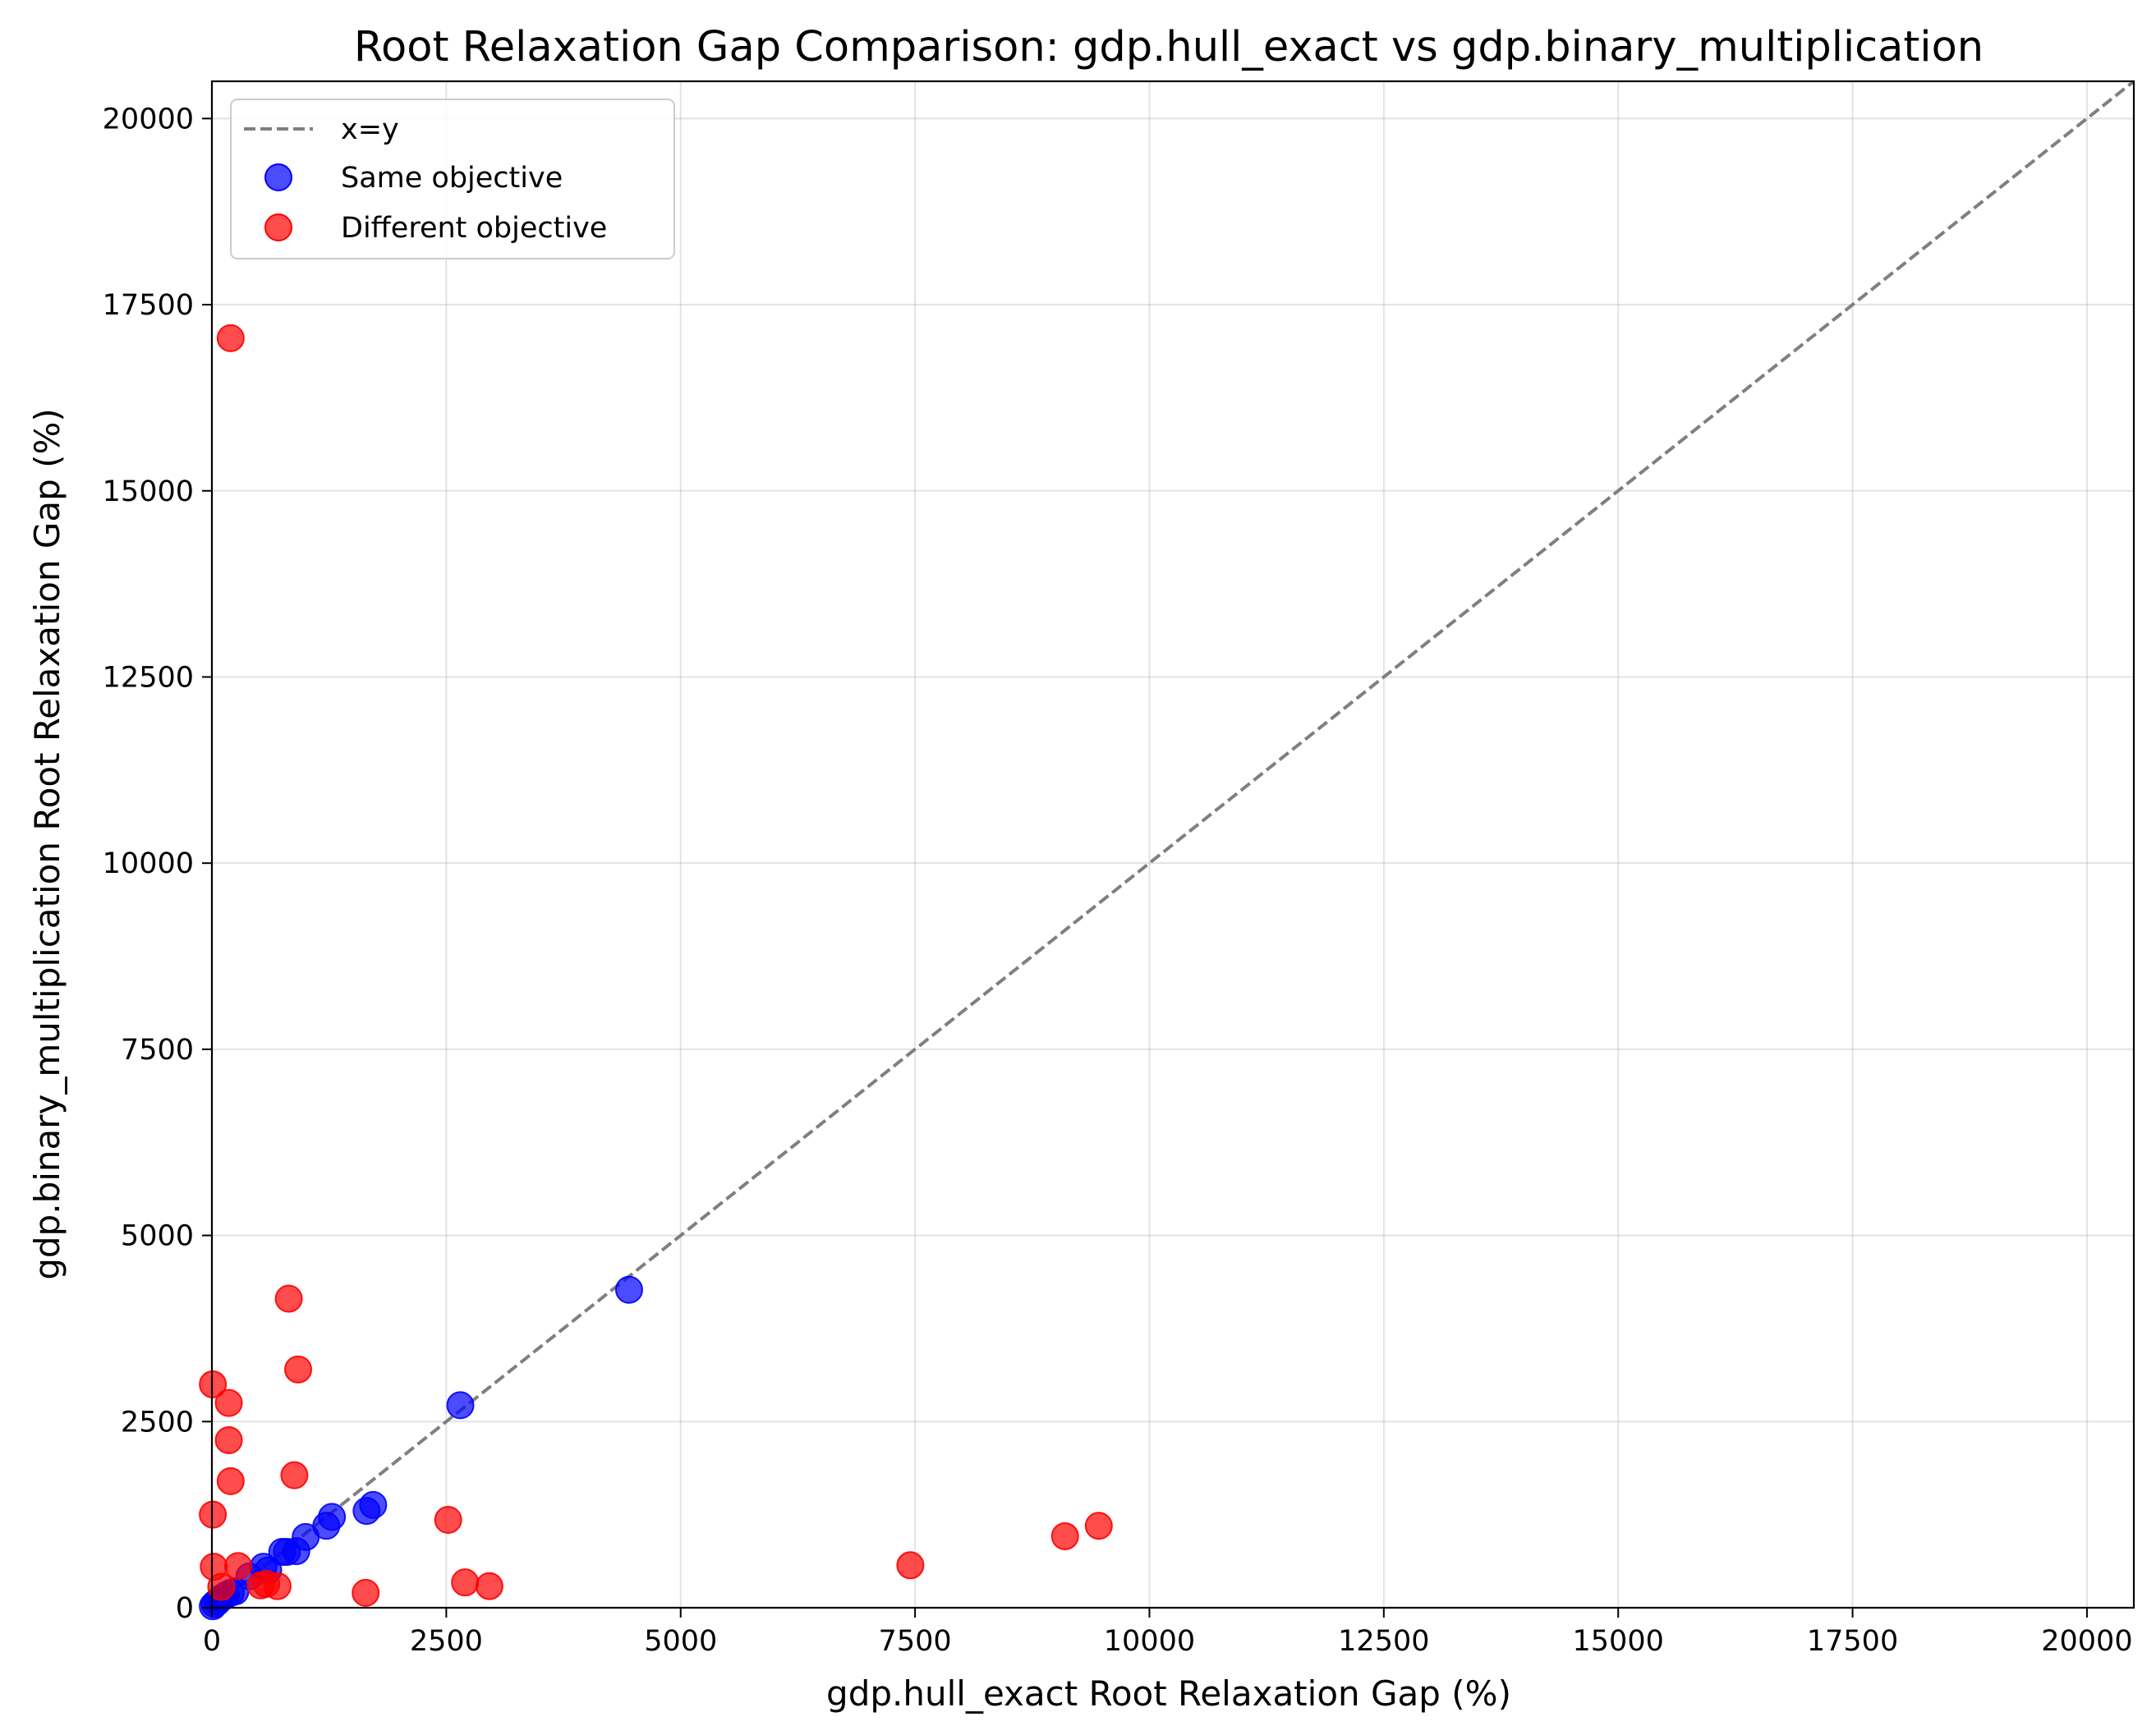  What do you see at coordinates (212, 1641) in the screenshot?
I see `x-tick-label: 0` at bounding box center [212, 1641].